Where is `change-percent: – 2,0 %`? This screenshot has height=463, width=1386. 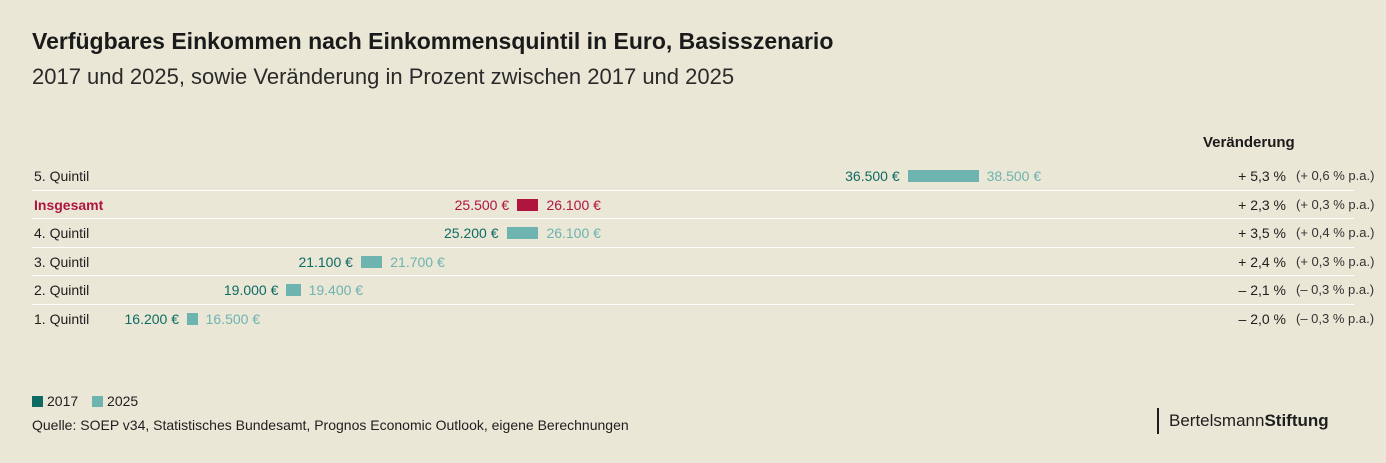
change-percent: – 2,0 % is located at coordinates (1262, 318).